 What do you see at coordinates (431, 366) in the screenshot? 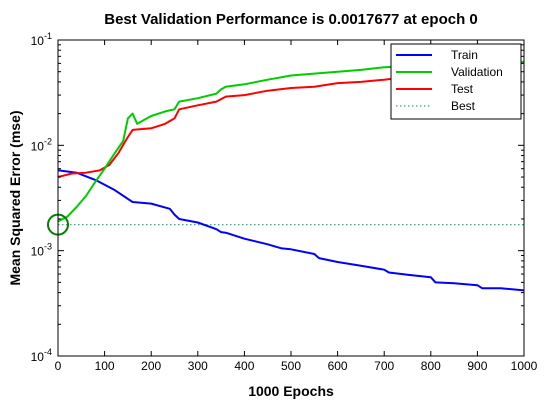
I see `x-tick-label: 800` at bounding box center [431, 366].